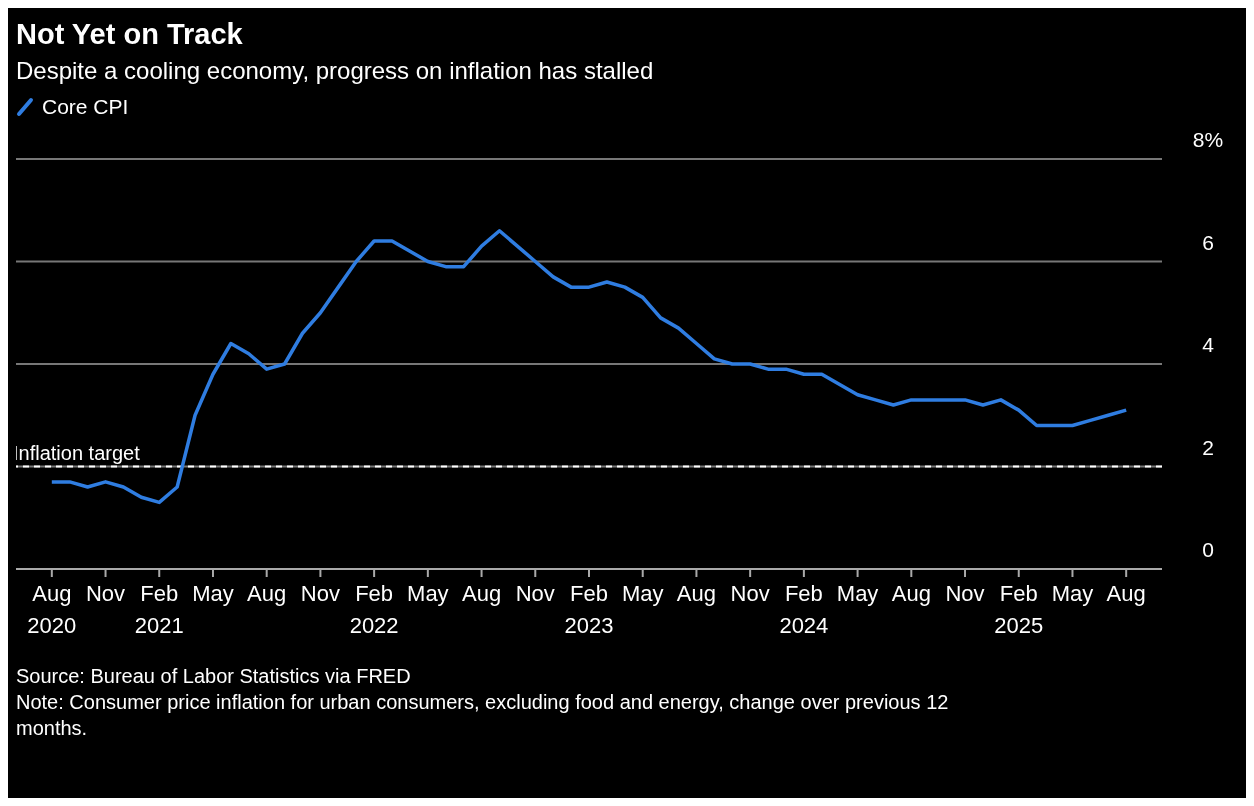  I want to click on chart-title: Not Yet on Track, so click(130, 34).